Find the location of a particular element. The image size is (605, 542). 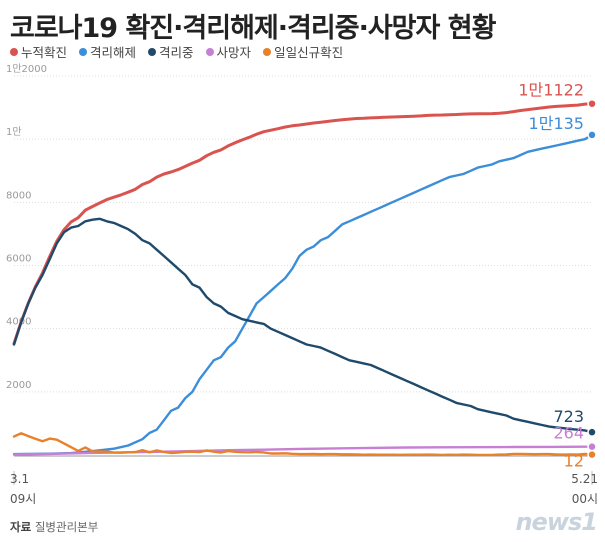

legend-item: 격리해제 is located at coordinates (107, 51).